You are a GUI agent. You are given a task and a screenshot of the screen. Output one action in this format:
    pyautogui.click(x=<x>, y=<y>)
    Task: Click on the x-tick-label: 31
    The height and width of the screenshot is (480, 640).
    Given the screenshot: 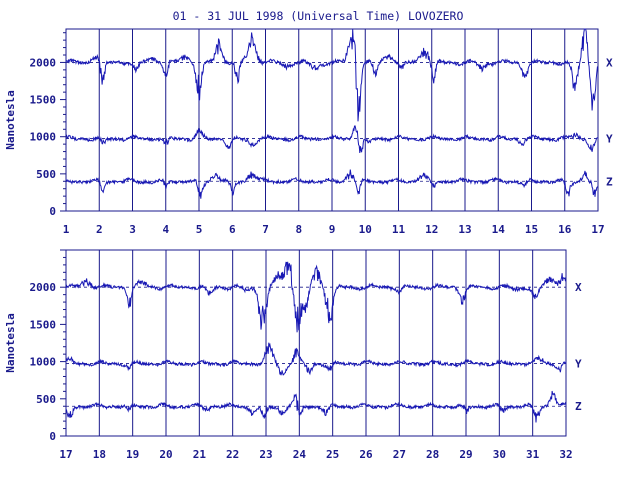 What is the action you would take?
    pyautogui.click(x=533, y=454)
    